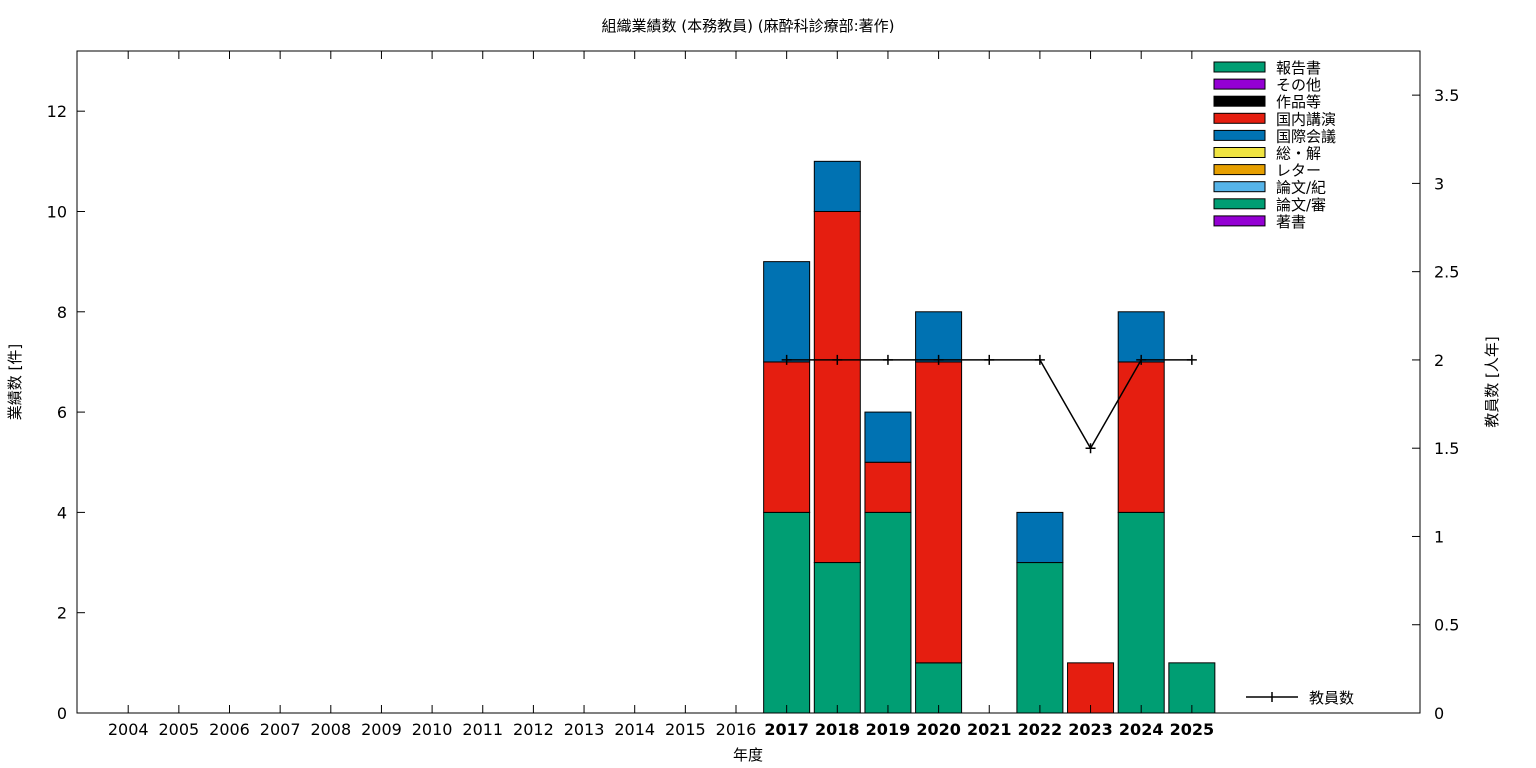 The height and width of the screenshot is (768, 1536). Describe the element at coordinates (482, 729) in the screenshot. I see `x-tick-label: 2011` at that location.